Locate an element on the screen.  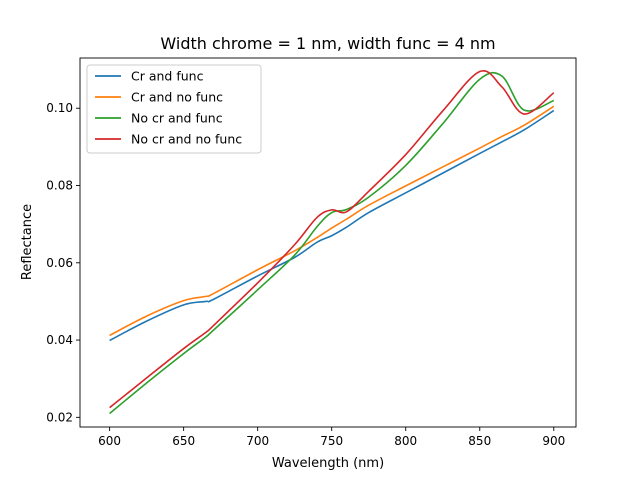
y-axis: 0.02 0.04 0.06 0.08 0.10 is located at coordinates (63, 262).